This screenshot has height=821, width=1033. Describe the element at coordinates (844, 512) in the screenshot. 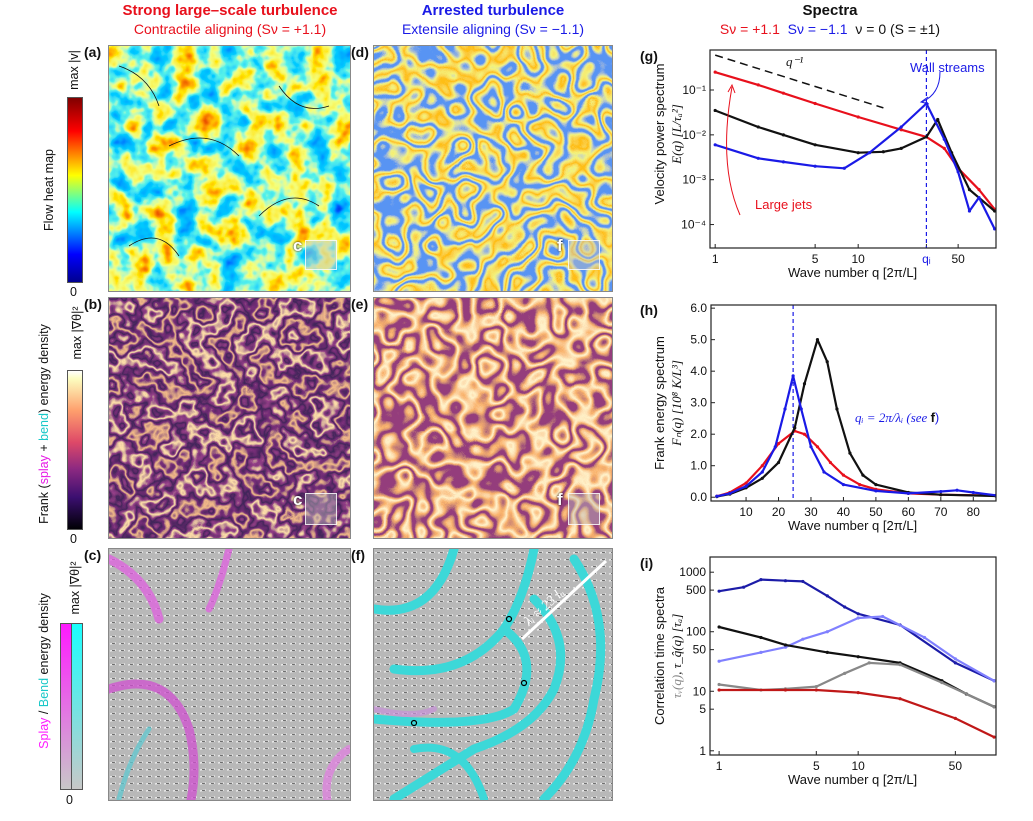

I see `x-tick-label: 40` at that location.